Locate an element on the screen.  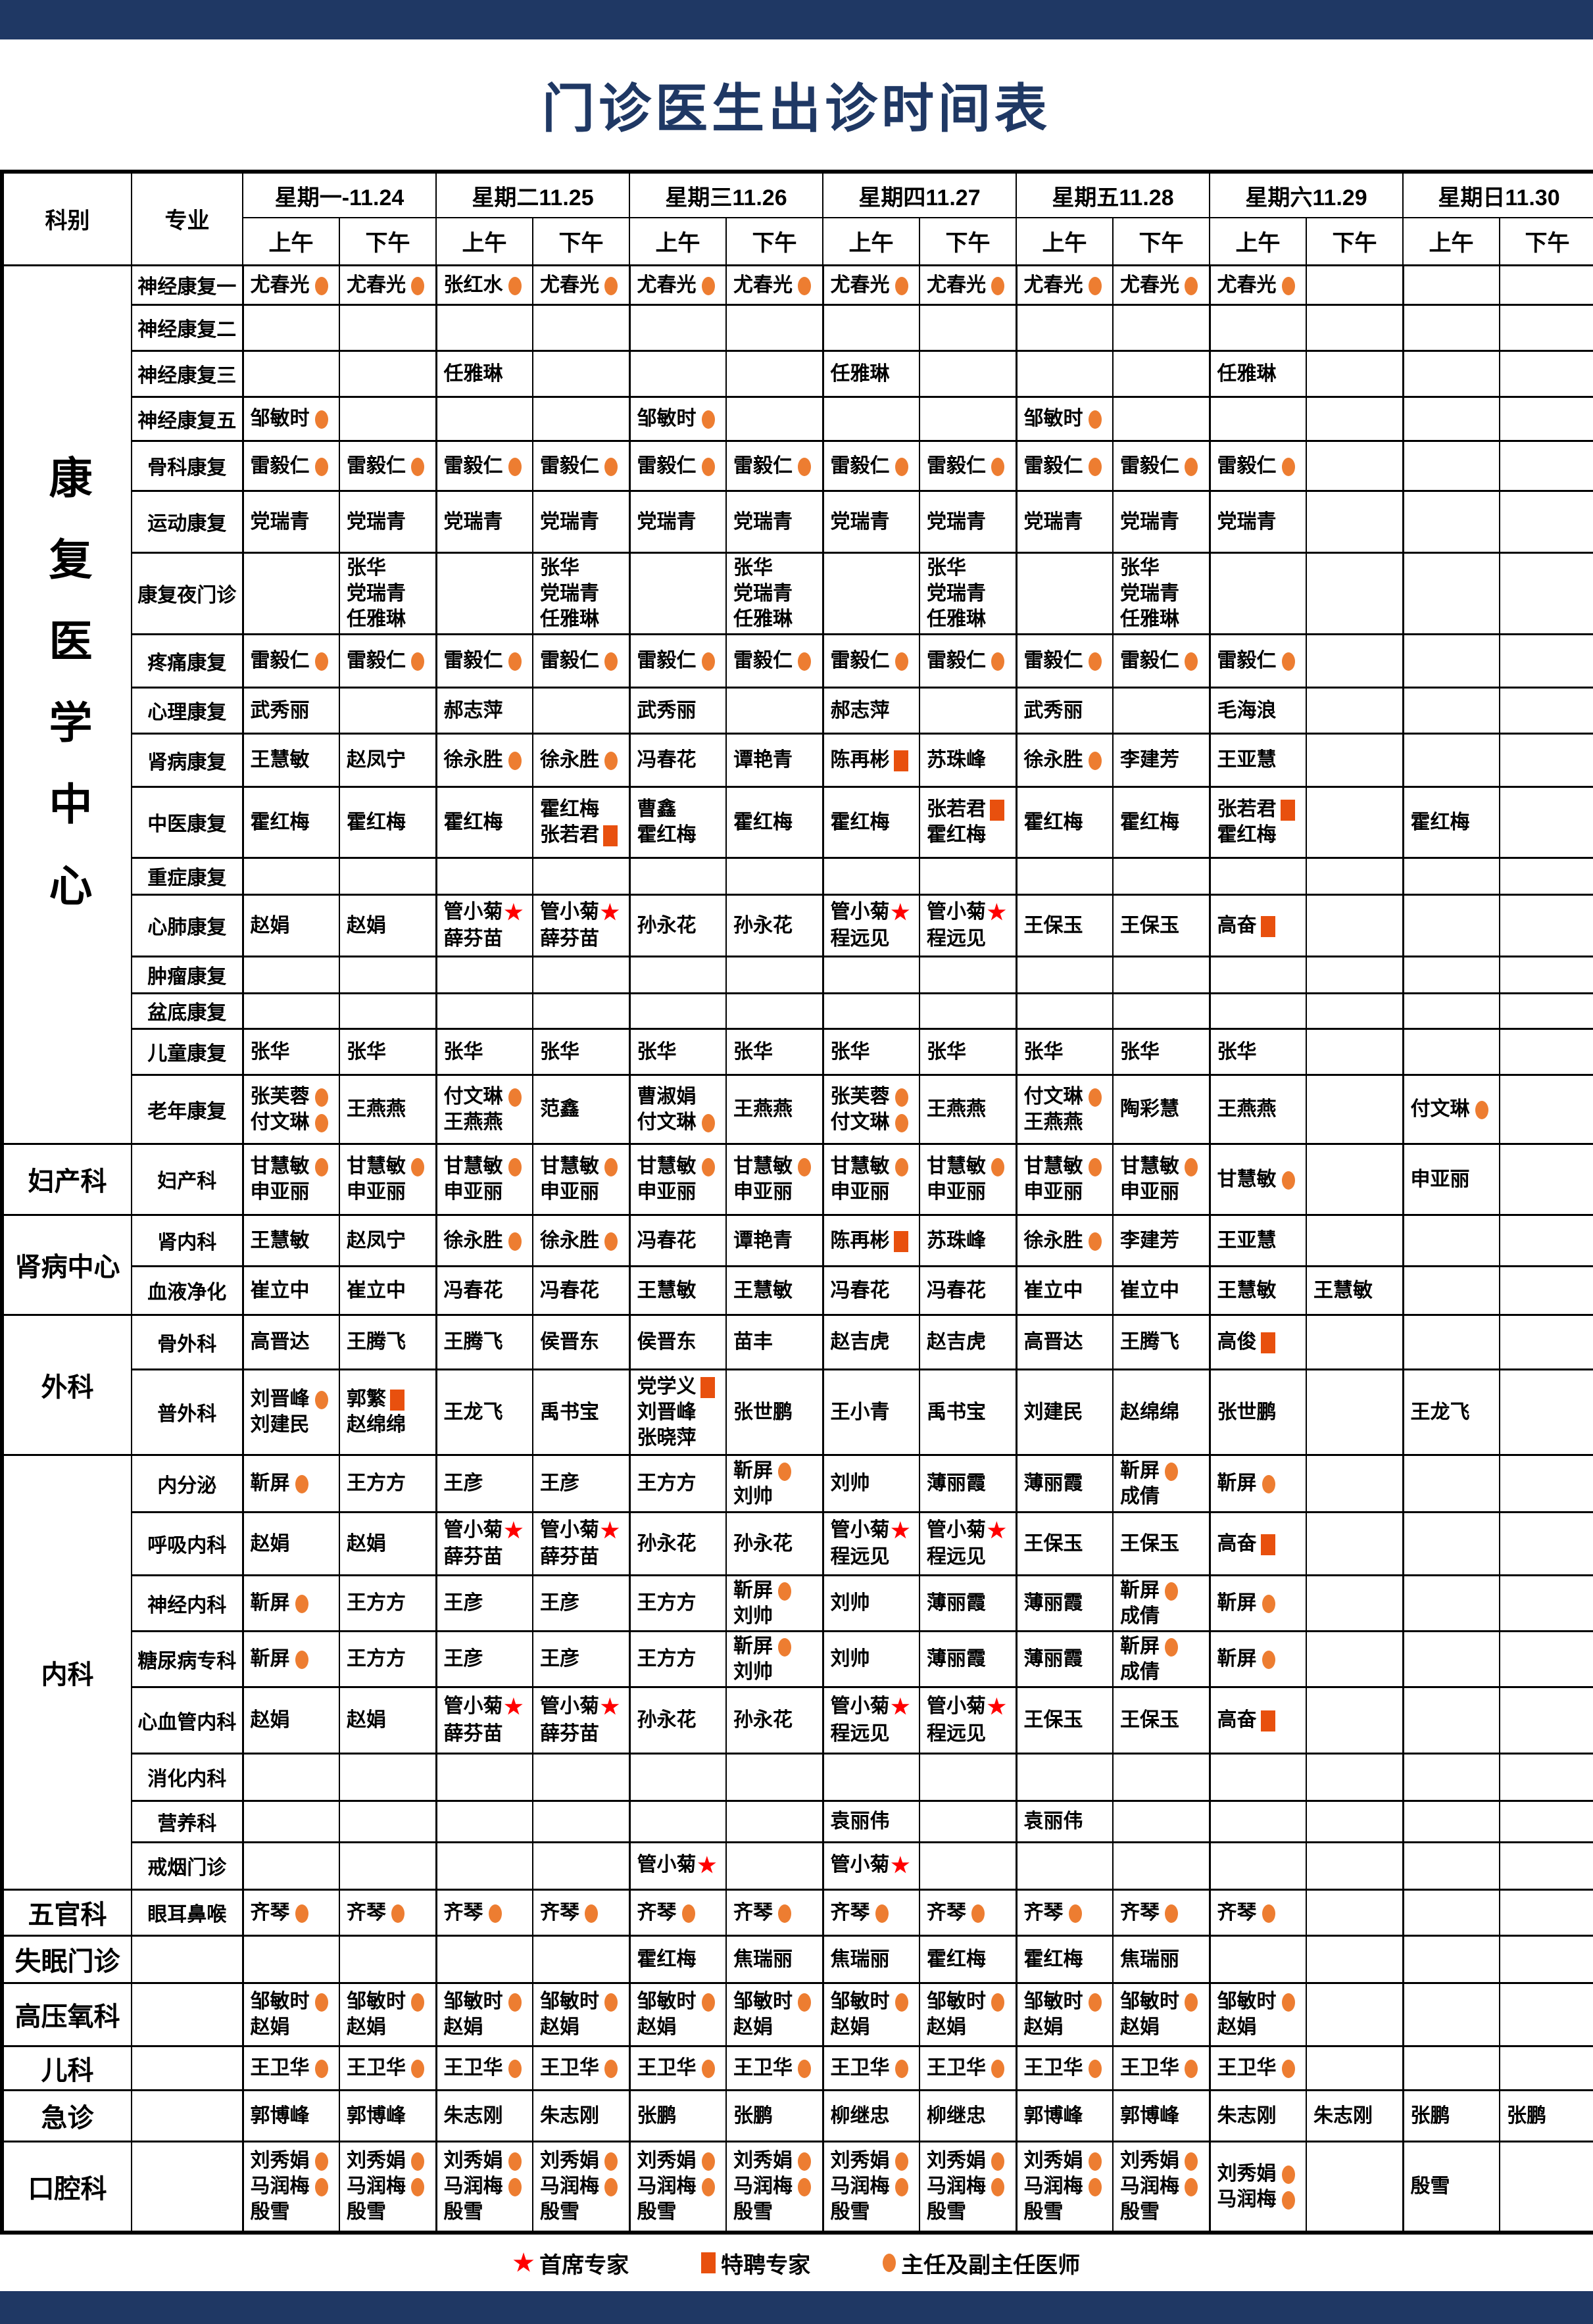
specialty-label: 神经内科 is located at coordinates (187, 1603).